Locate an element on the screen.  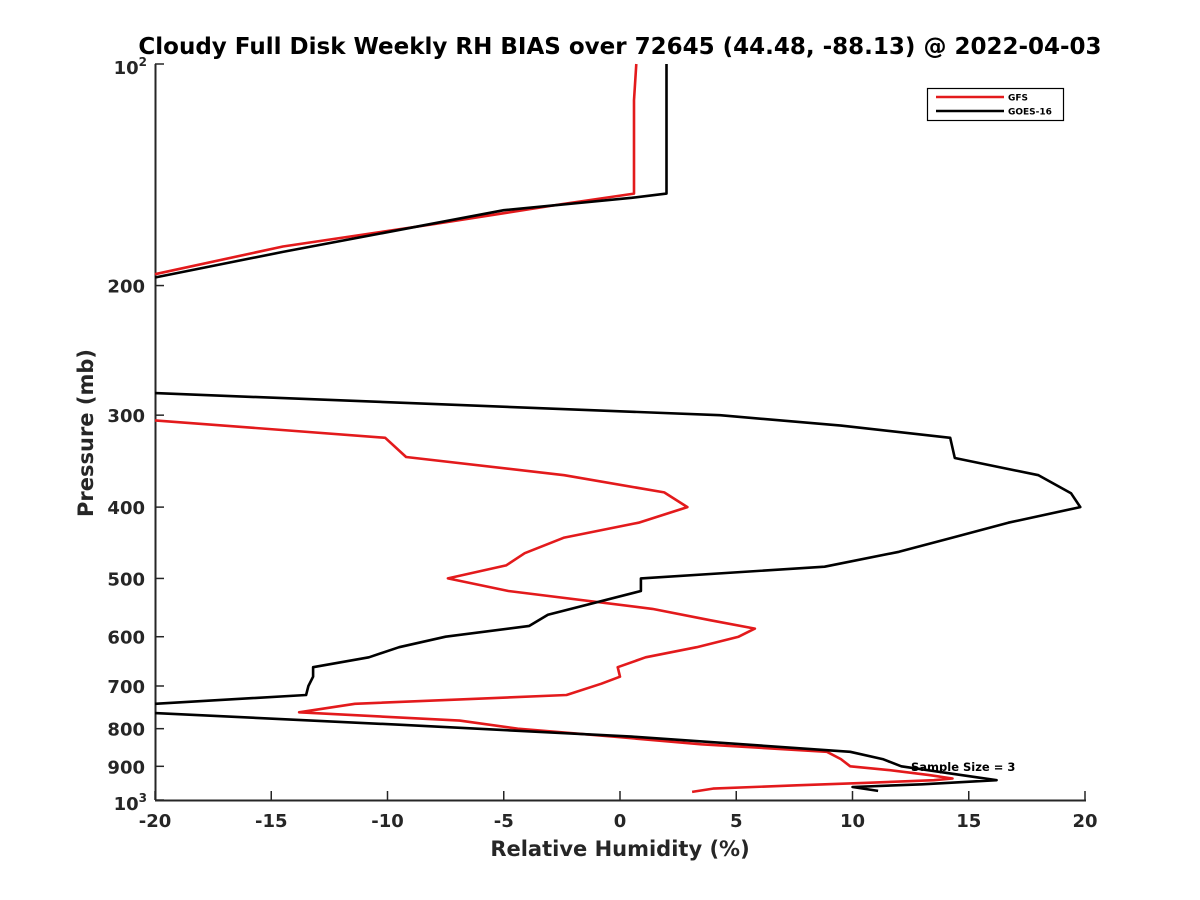
sample-size-annotation: Sample Size = 3 is located at coordinates (963, 767).